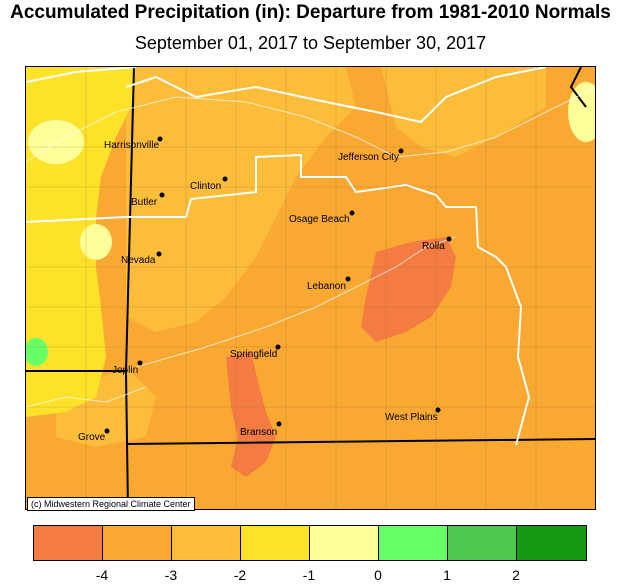 The width and height of the screenshot is (621, 584). Describe the element at coordinates (251, 414) in the screenshot. I see `fill-deficit-branson` at that location.